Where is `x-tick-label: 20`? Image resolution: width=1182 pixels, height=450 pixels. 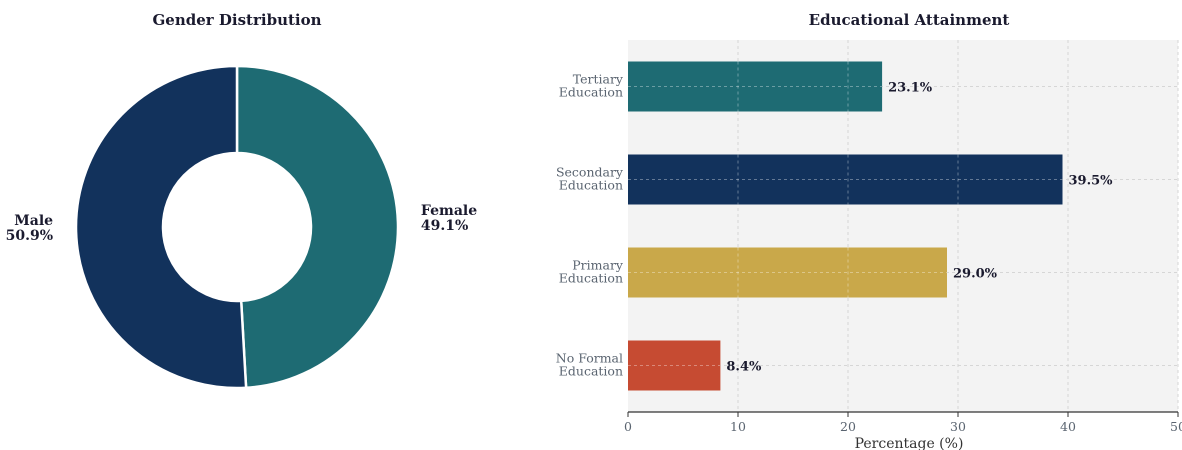
x-tick-label: 20 is located at coordinates (848, 426).